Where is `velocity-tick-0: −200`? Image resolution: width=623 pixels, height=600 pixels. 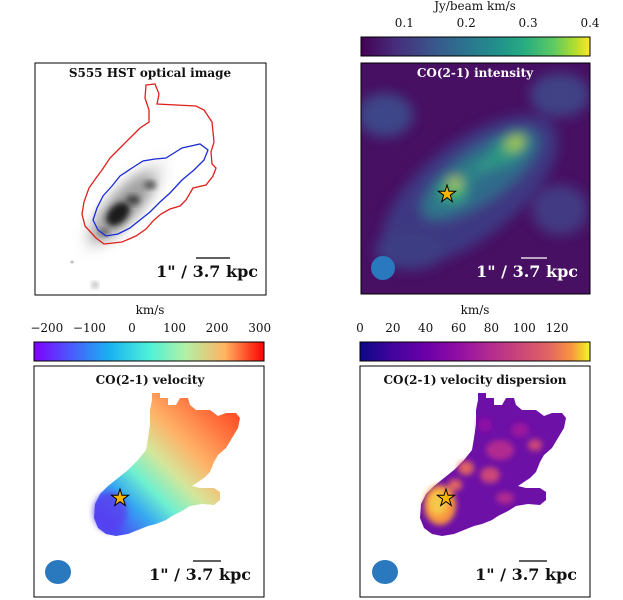 velocity-tick-0: −200 is located at coordinates (46, 328).